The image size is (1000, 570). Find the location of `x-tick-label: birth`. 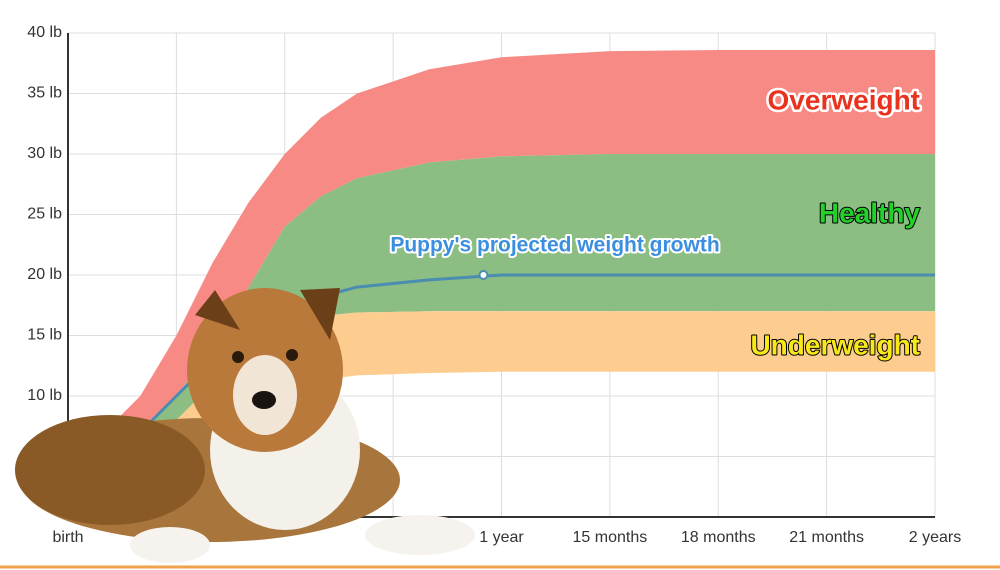

x-tick-label: birth is located at coordinates (67, 537).